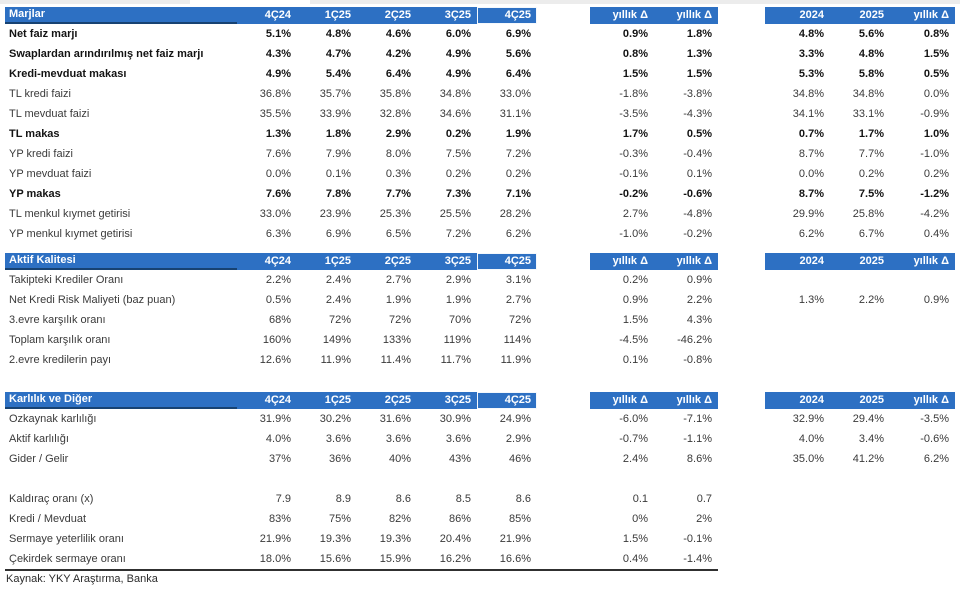 The image size is (960, 594). What do you see at coordinates (458, 133) in the screenshot?
I see `cell-quarter-value: 0.2%` at bounding box center [458, 133].